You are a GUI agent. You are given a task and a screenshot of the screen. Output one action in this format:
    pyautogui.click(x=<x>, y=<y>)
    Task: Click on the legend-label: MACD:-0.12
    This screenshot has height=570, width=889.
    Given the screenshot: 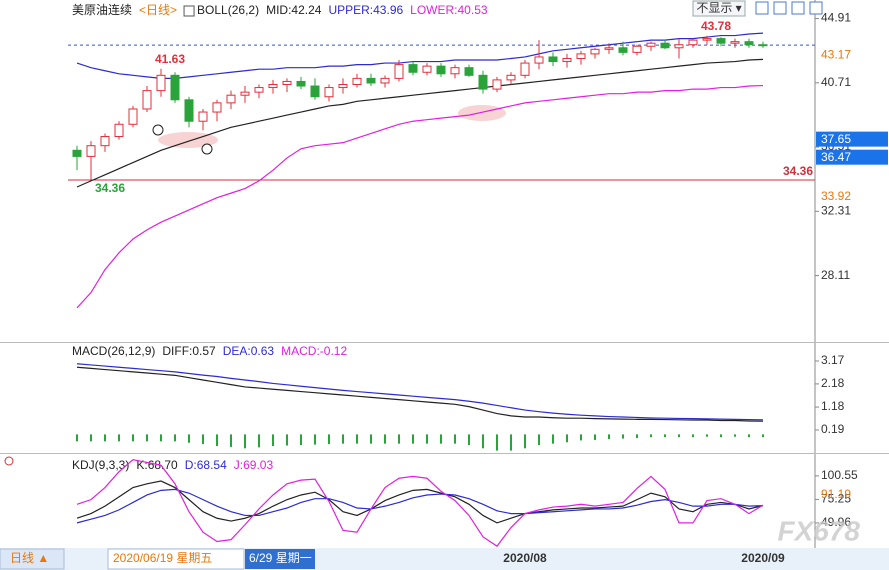 What is the action you would take?
    pyautogui.click(x=314, y=351)
    